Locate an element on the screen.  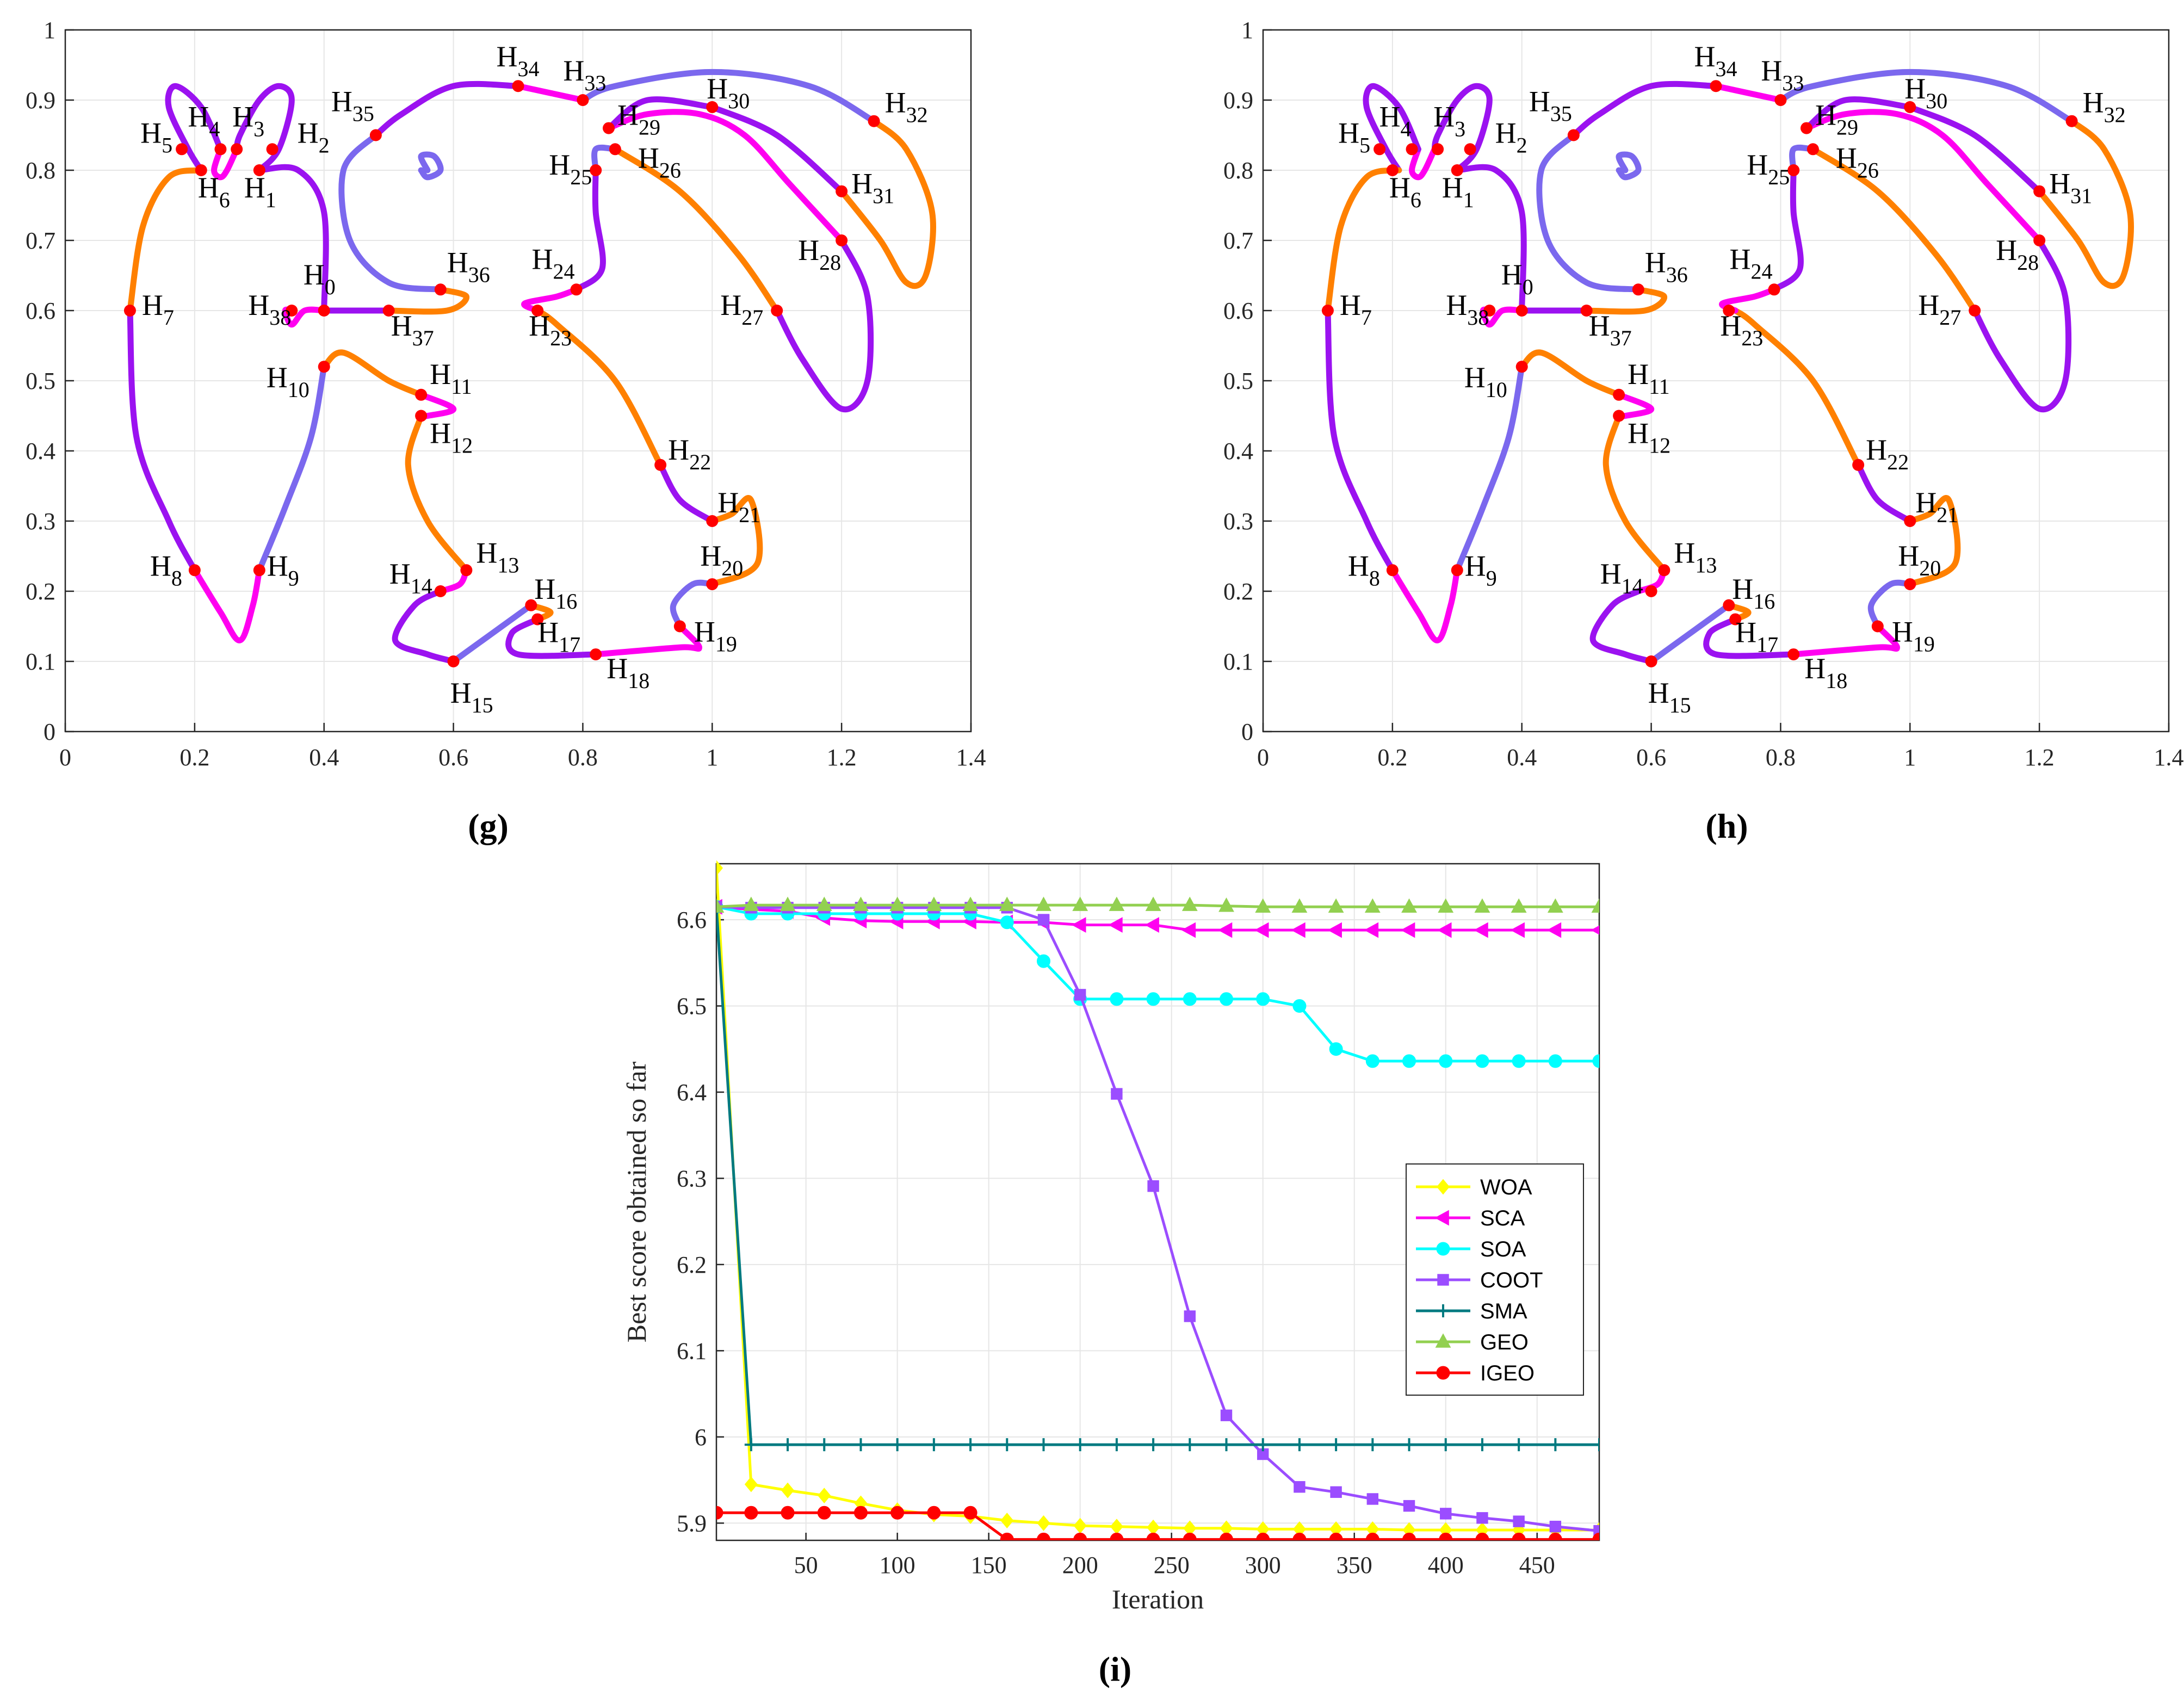
point-label-H21: H21 is located at coordinates (1936, 506).